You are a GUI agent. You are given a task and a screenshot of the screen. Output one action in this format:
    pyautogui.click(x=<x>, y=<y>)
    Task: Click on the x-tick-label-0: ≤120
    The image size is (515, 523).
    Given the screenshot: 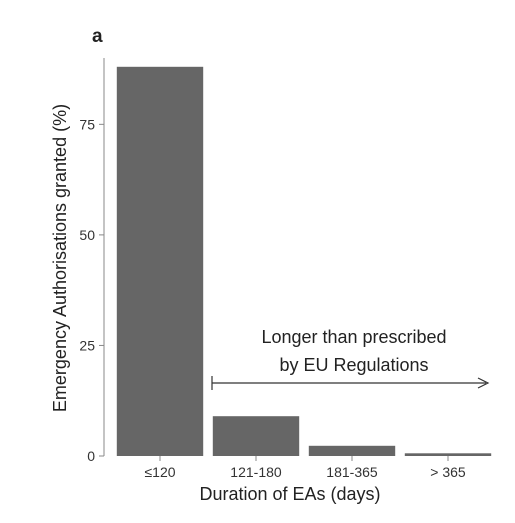 What is the action you would take?
    pyautogui.click(x=159, y=472)
    